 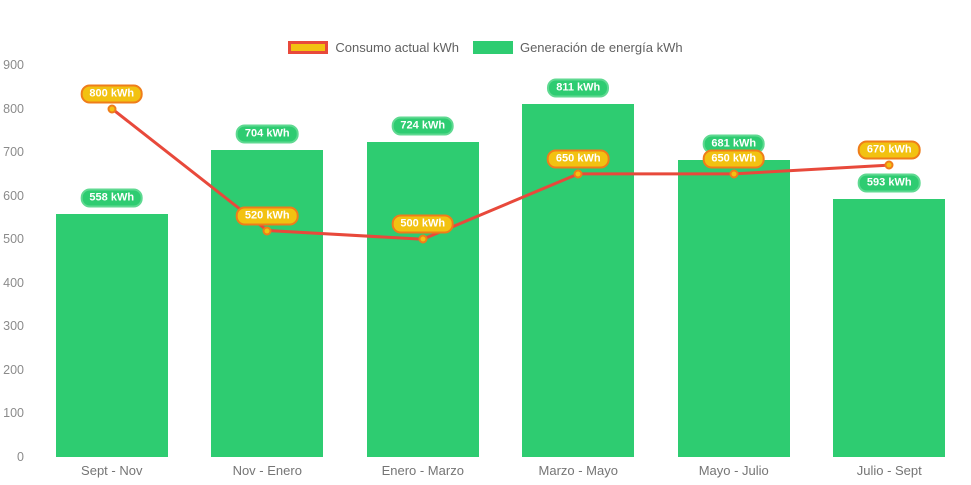 What do you see at coordinates (423, 224) in the screenshot?
I see `consumption-value-label: 500 kWh` at bounding box center [423, 224].